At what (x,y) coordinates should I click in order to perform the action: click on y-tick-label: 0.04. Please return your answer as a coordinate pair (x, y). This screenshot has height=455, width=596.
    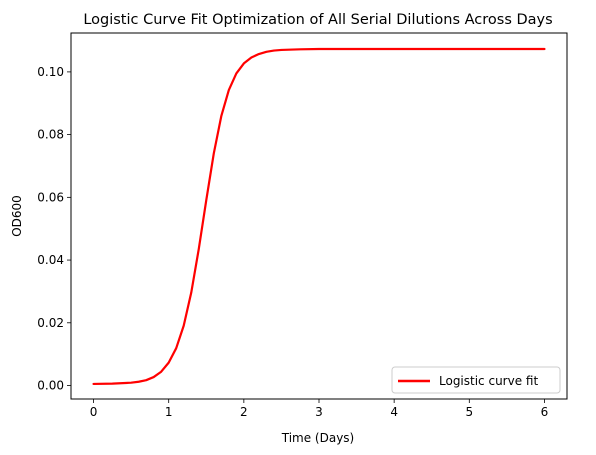
    Looking at the image, I should click on (50, 260).